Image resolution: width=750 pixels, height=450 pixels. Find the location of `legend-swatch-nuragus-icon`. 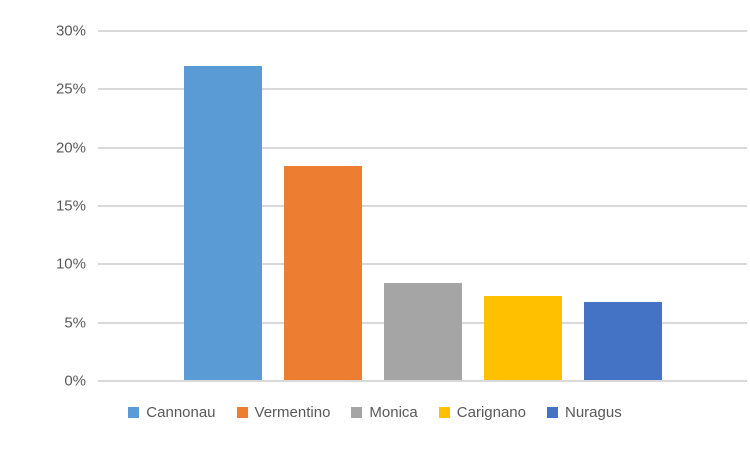

legend-swatch-nuragus-icon is located at coordinates (552, 412).